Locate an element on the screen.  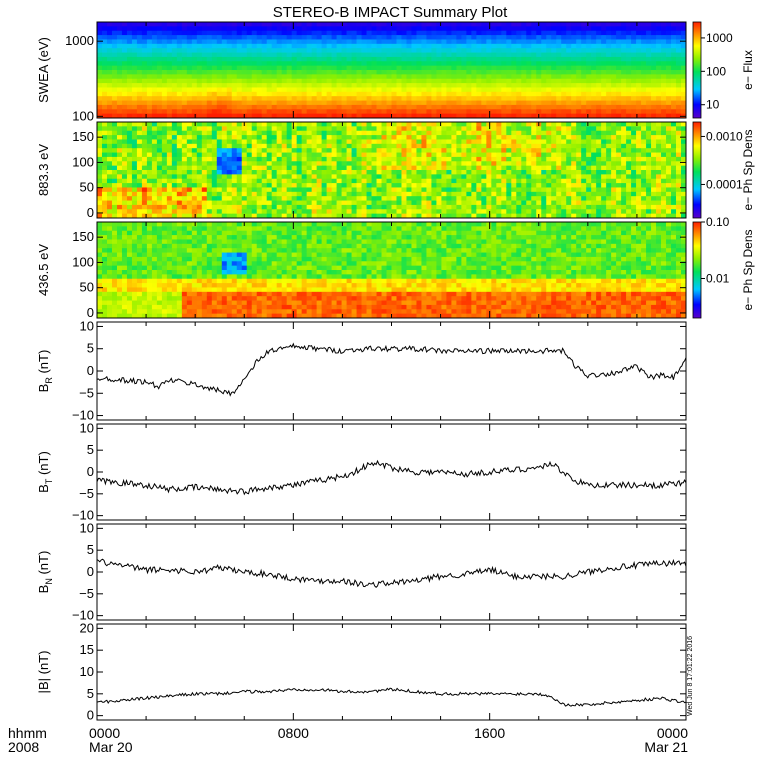
y-tick-label: 1000 is located at coordinates (79, 40).